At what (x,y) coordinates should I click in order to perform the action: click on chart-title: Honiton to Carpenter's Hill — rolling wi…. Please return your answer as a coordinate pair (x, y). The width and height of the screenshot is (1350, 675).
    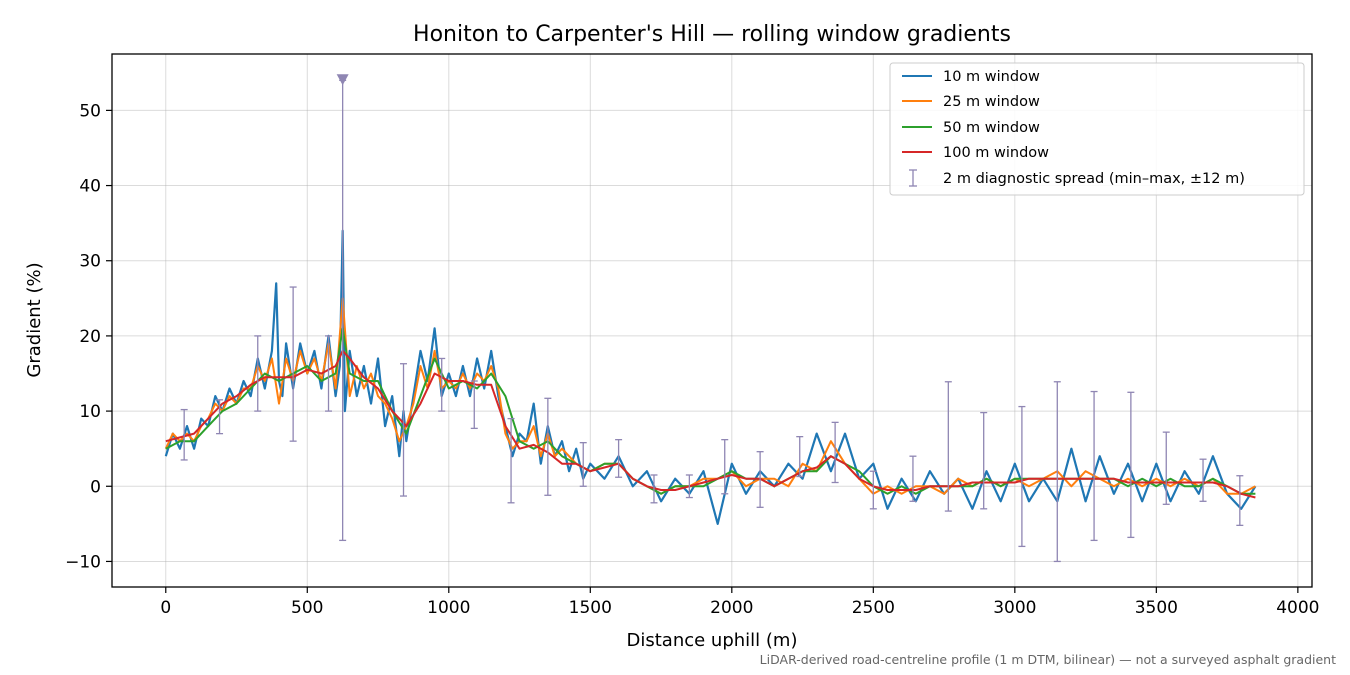
    Looking at the image, I should click on (712, 34).